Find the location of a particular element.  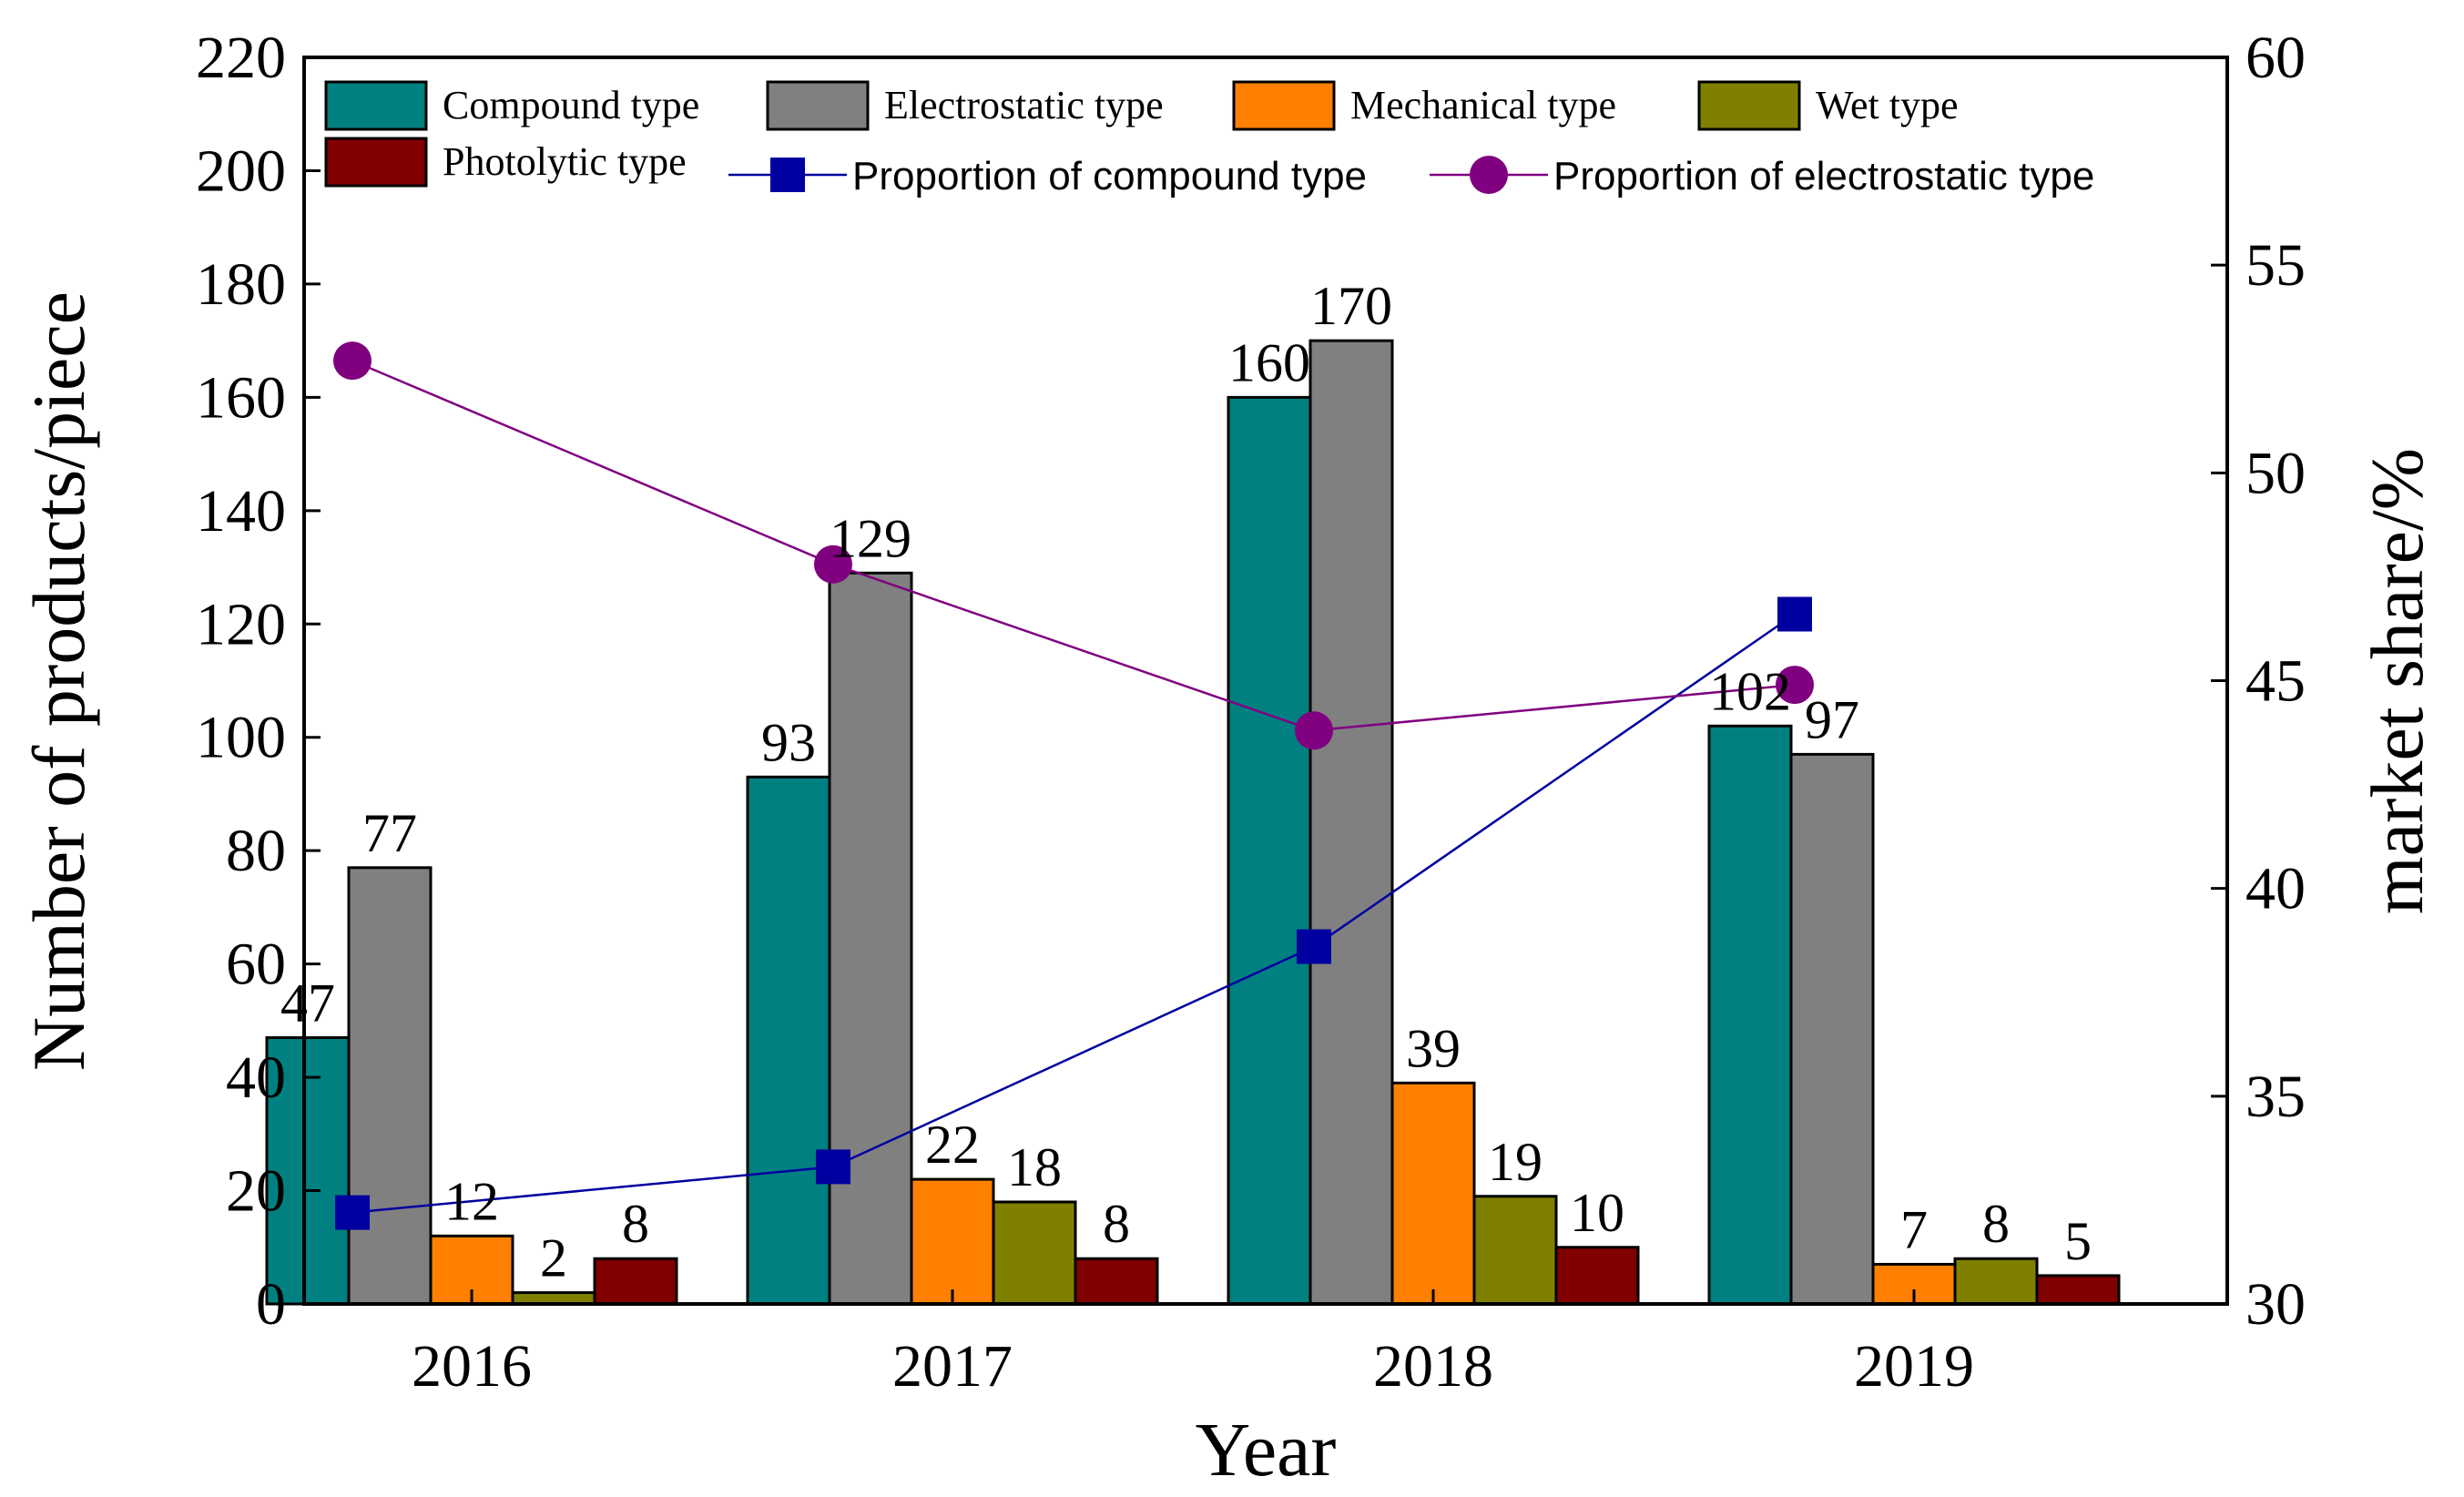

y-tick-label-60: 60 is located at coordinates (256, 965).